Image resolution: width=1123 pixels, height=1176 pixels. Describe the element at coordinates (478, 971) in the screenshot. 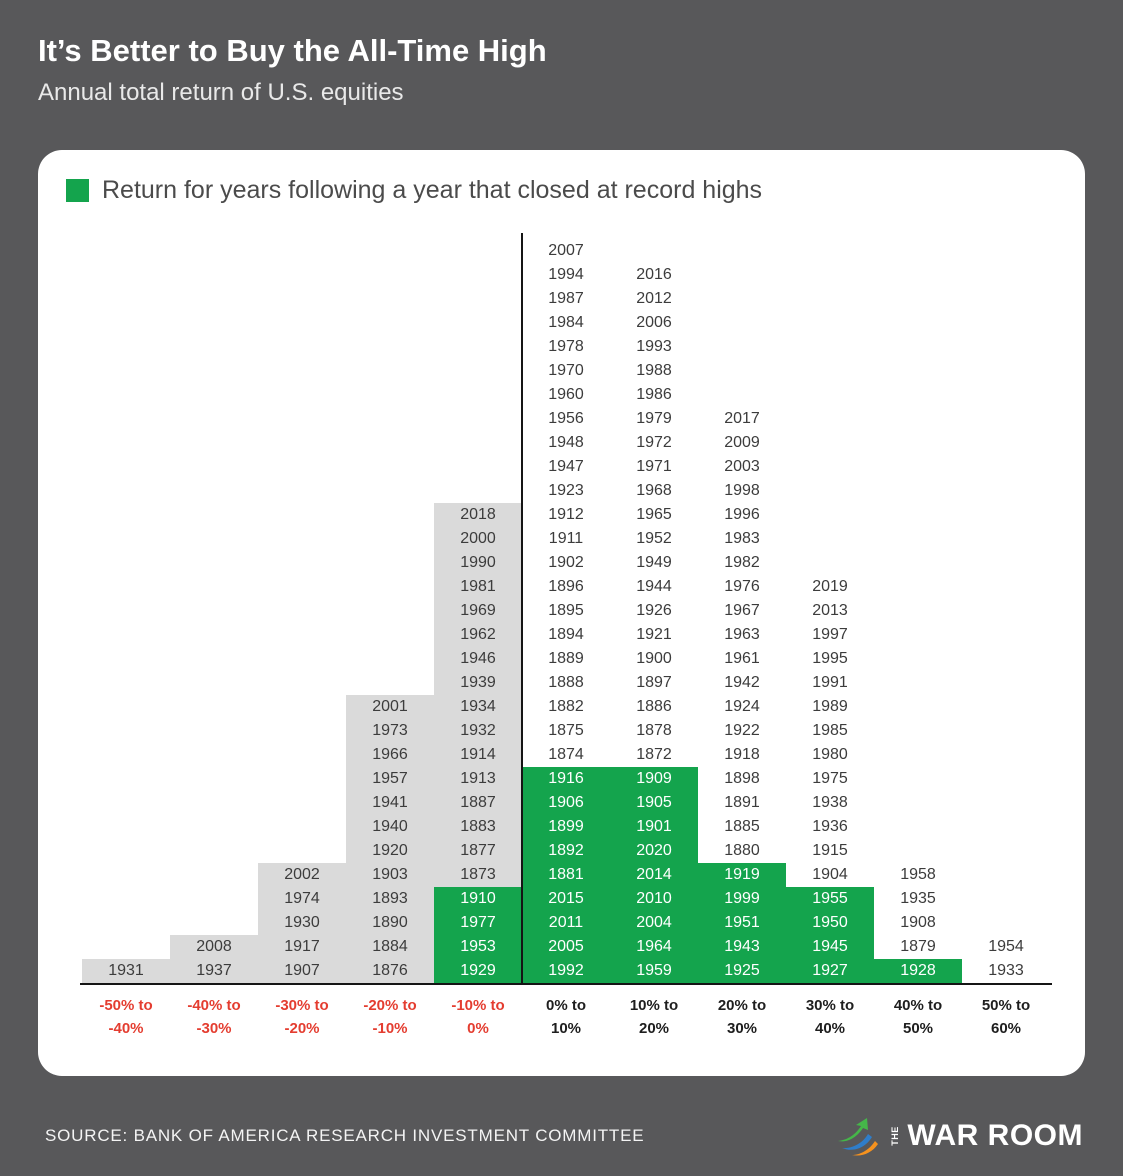

I see `record-high-year-cell: 1929` at that location.